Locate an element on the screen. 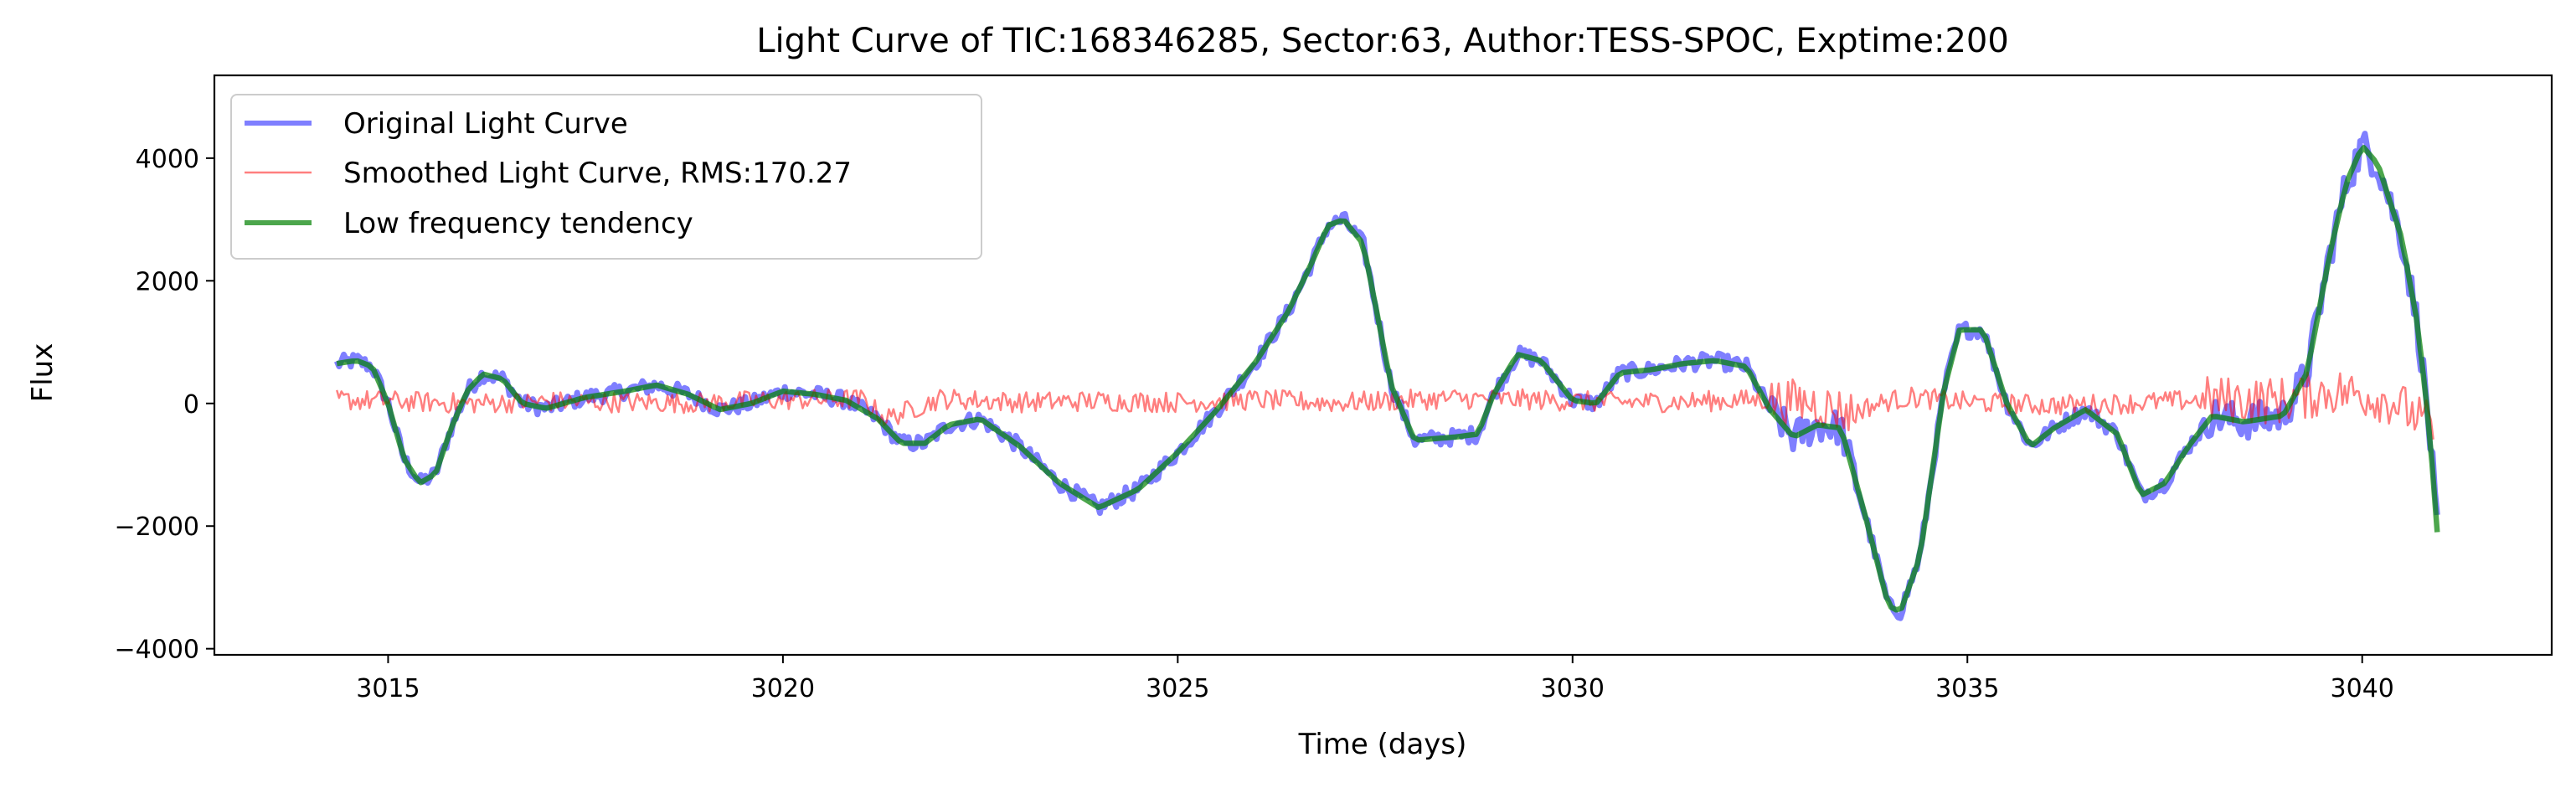 This screenshot has width=2576, height=788. x-tick-label: 3040 is located at coordinates (2362, 688).